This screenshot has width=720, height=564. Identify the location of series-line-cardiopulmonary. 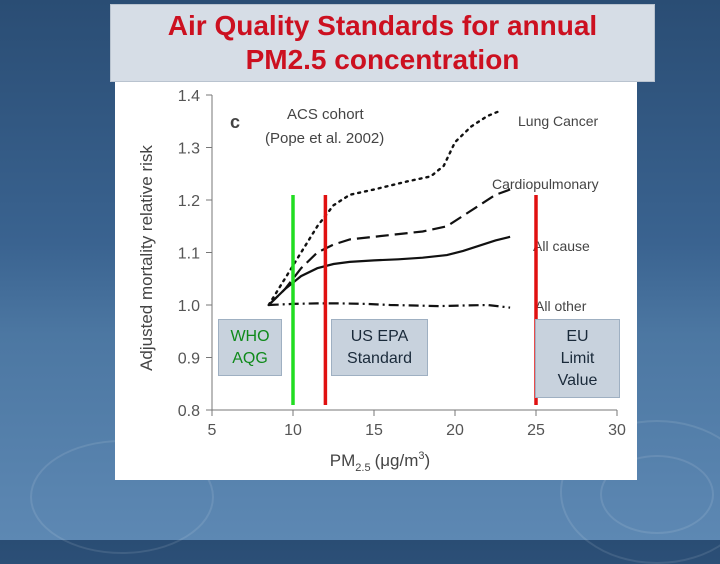
(389, 247).